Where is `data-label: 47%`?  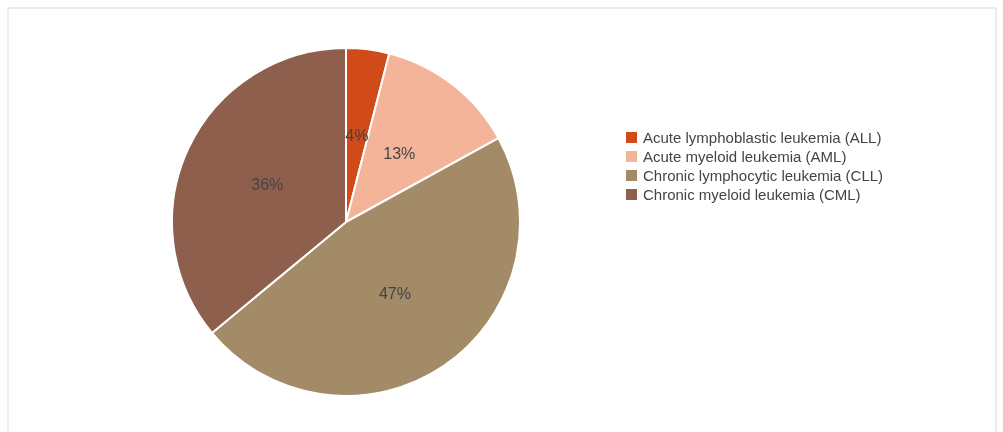 data-label: 47% is located at coordinates (394, 294).